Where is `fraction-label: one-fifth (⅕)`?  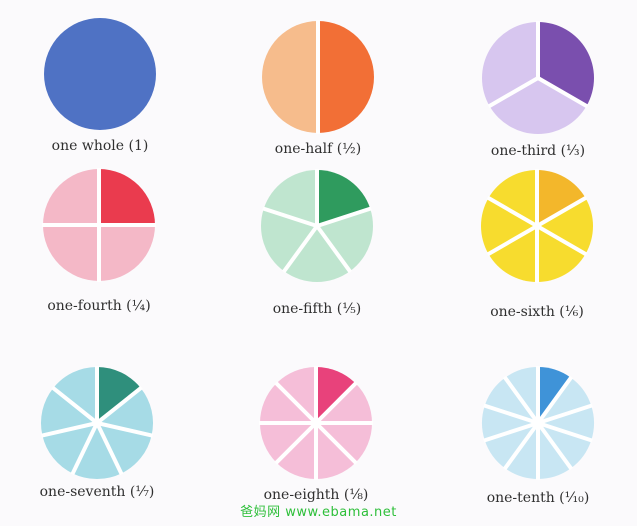
fraction-label: one-fifth (⅕) is located at coordinates (317, 309).